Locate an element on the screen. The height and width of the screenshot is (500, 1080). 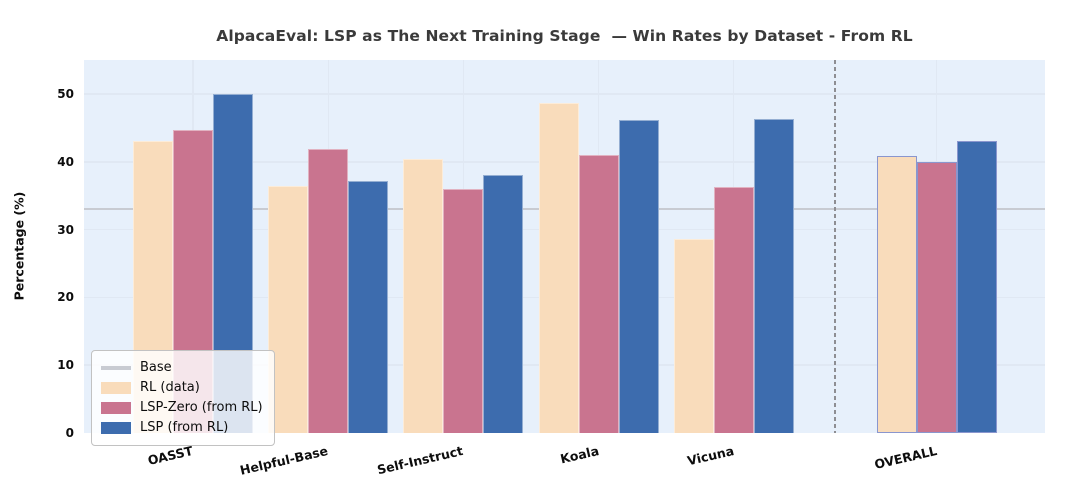
y-axis-label: Percentage (%) is located at coordinates (19, 246).